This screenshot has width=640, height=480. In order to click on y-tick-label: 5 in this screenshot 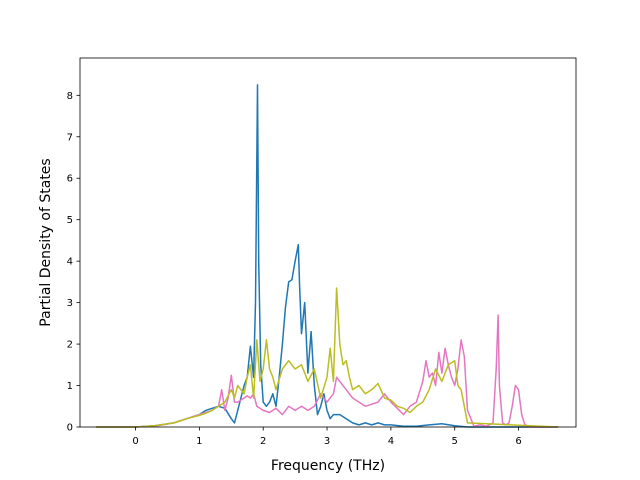, I will do `click(70, 220)`.